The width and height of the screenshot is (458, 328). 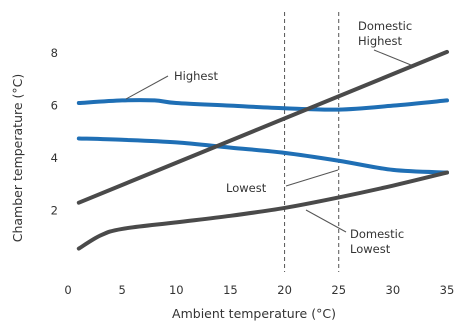 What do you see at coordinates (254, 313) in the screenshot?
I see `x-axis-title: Ambient temperature (°C)` at bounding box center [254, 313].